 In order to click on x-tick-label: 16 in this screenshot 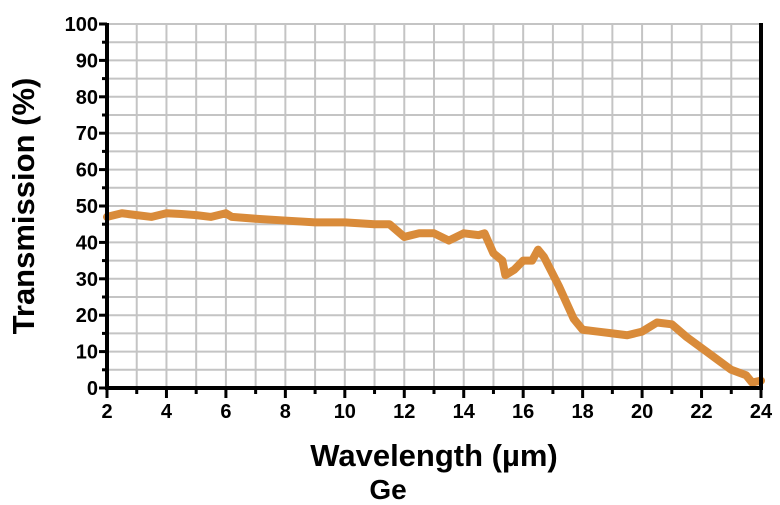, I will do `click(523, 412)`.